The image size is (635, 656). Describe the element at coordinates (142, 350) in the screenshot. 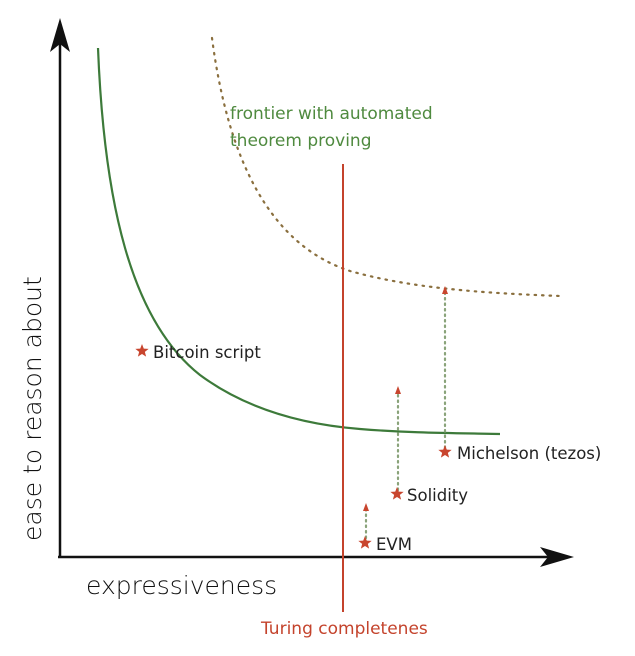

I see `bitcoin-script-star` at that location.